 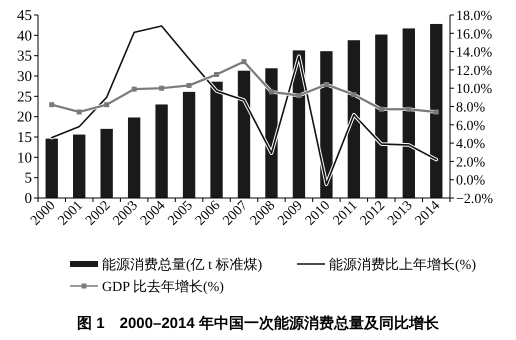 I want to click on legend-label: 能源消费总量(亿 t 标准煤), so click(x=182, y=265).